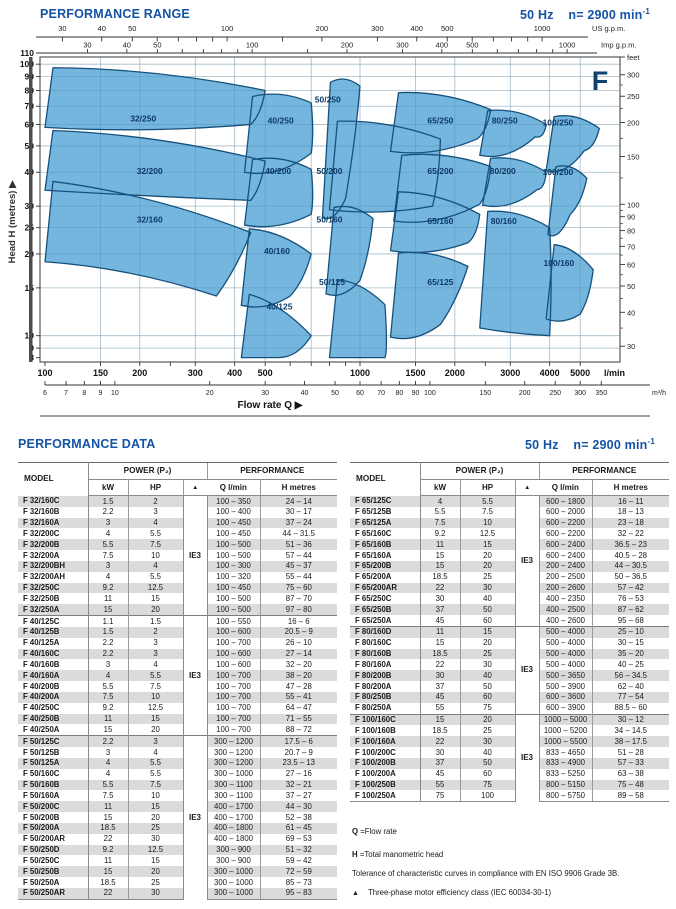  Describe the element at coordinates (566, 610) in the screenshot. I see `q-range-cell: 400 – 2500` at that location.